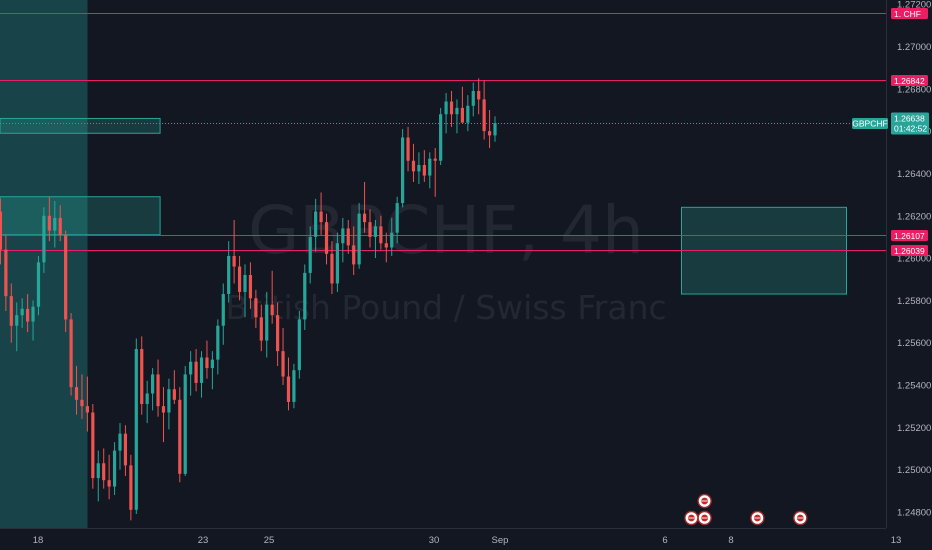 This screenshot has width=932, height=550. I want to click on level-price-label-2: 1.26842, so click(909, 80).